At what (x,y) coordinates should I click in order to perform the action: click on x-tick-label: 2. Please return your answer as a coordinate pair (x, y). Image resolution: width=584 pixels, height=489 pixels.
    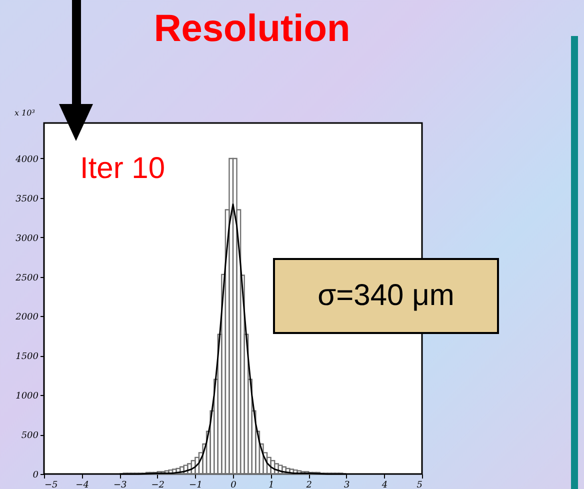
    Looking at the image, I should click on (308, 484).